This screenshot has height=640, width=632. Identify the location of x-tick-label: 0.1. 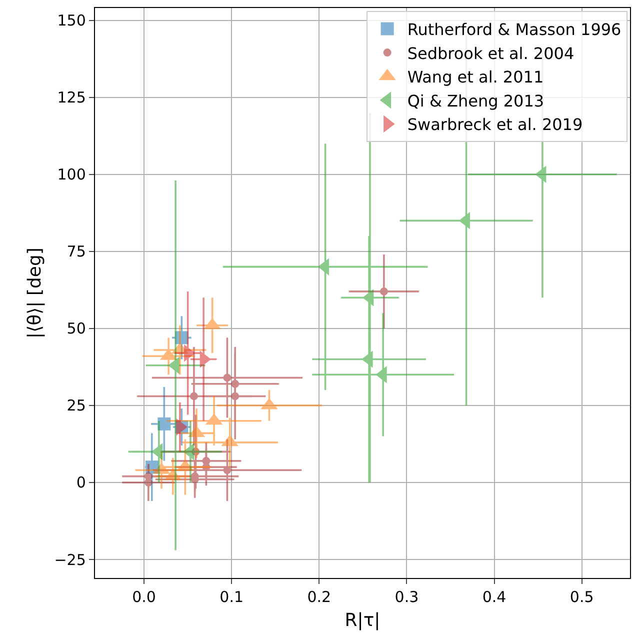
(232, 597).